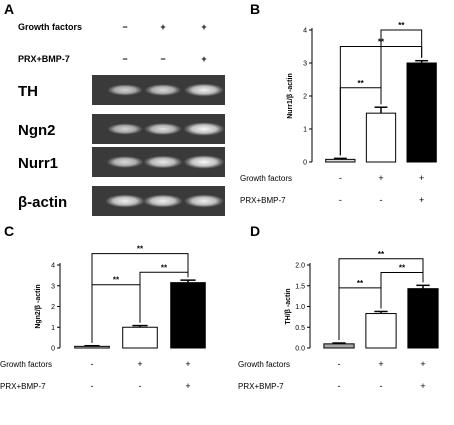 This screenshot has width=454, height=425. I want to click on panel-a-row-label-growth: Growth factors, so click(50, 27).